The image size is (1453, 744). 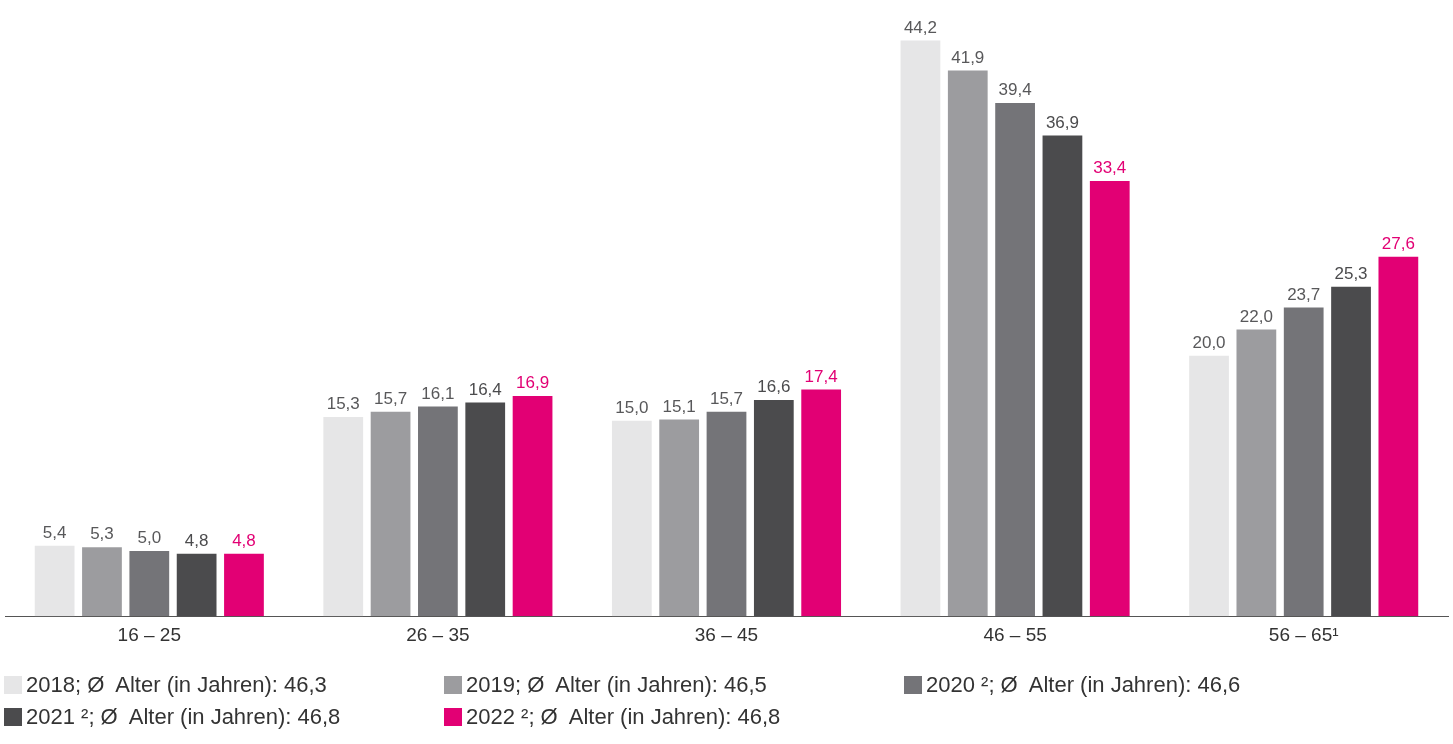 I want to click on data-label: 17,4, so click(x=821, y=376).